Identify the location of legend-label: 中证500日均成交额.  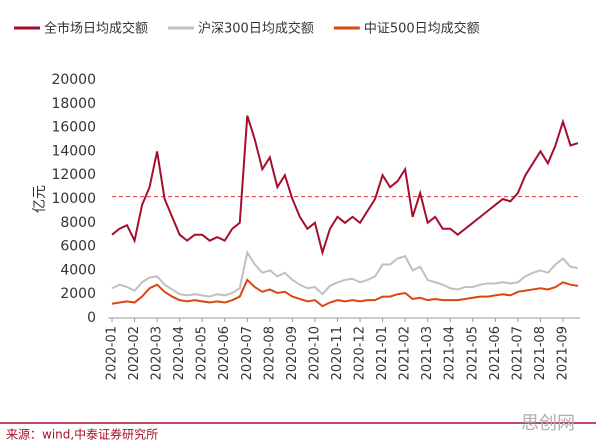
(422, 29).